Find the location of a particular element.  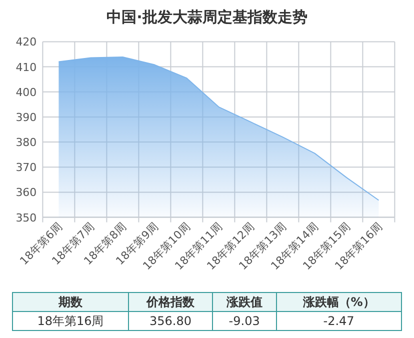

y-tick-label: 410 is located at coordinates (26, 67).